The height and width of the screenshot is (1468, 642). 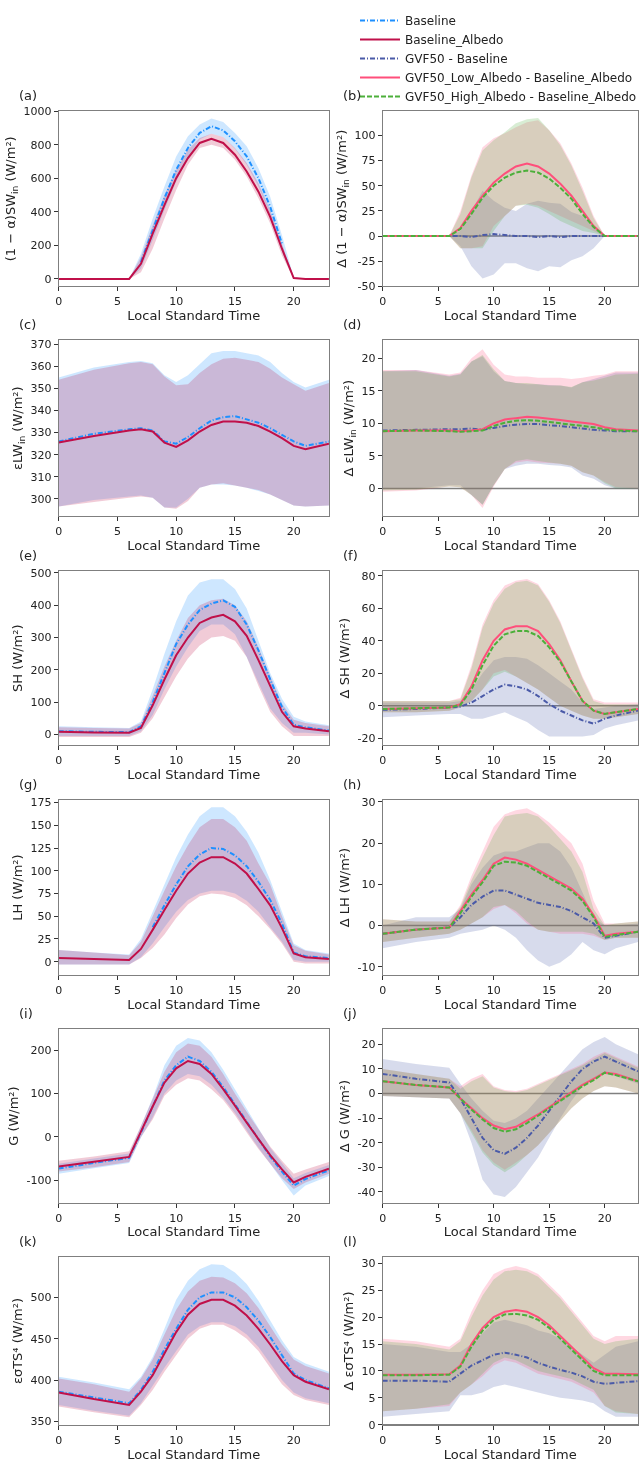 I want to click on y-tick-label: 500, so click(x=41, y=573).